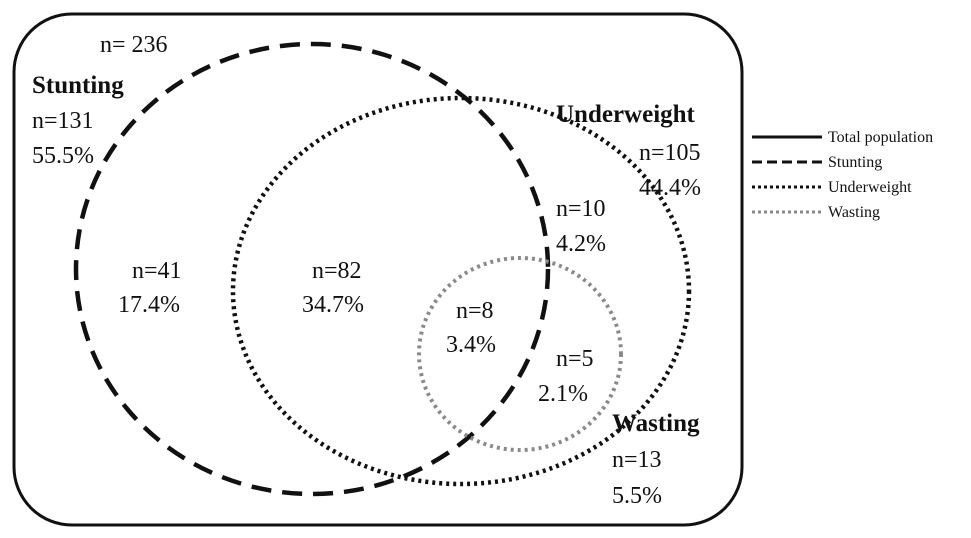 The image size is (971, 538). What do you see at coordinates (78, 85) in the screenshot?
I see `stunting-title: Stunting` at bounding box center [78, 85].